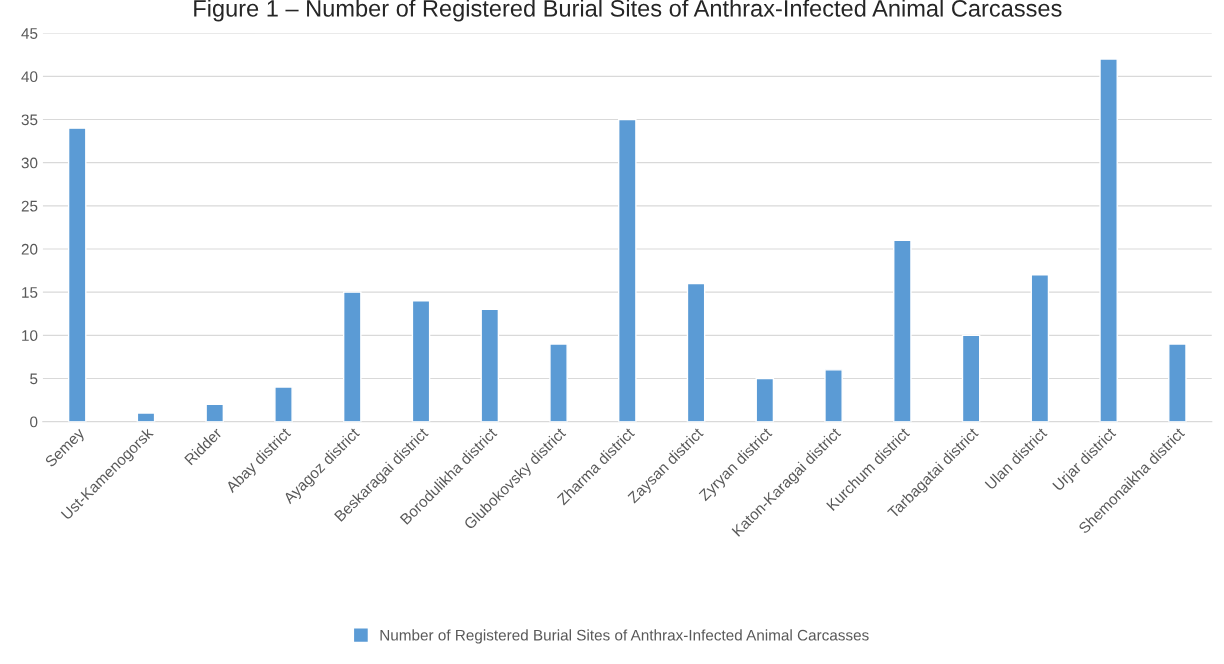 The height and width of the screenshot is (664, 1224). What do you see at coordinates (29, 206) in the screenshot?
I see `y-tick-label: 25` at bounding box center [29, 206].